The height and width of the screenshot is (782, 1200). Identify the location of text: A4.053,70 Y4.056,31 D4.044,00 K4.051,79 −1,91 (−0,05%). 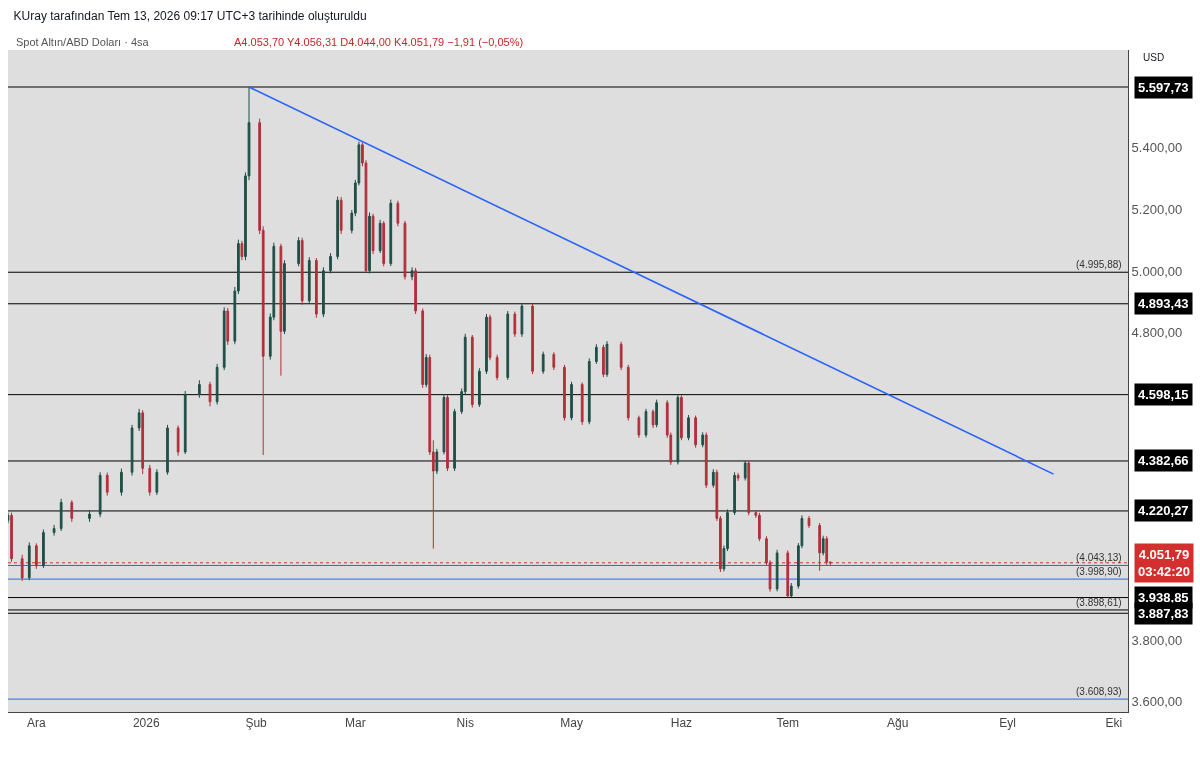
(379, 42).